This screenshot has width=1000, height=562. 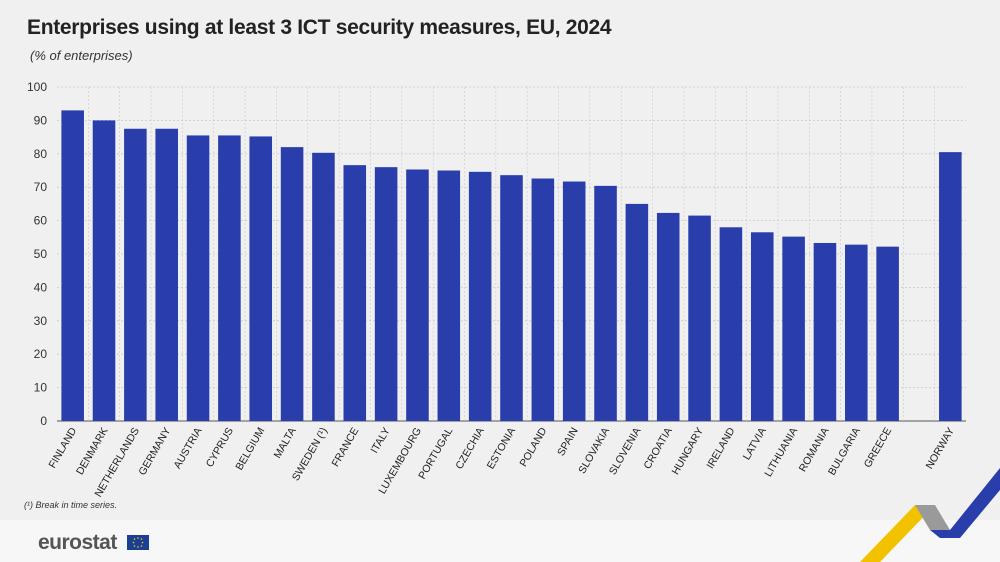 What do you see at coordinates (762, 326) in the screenshot?
I see `bar-latvia` at bounding box center [762, 326].